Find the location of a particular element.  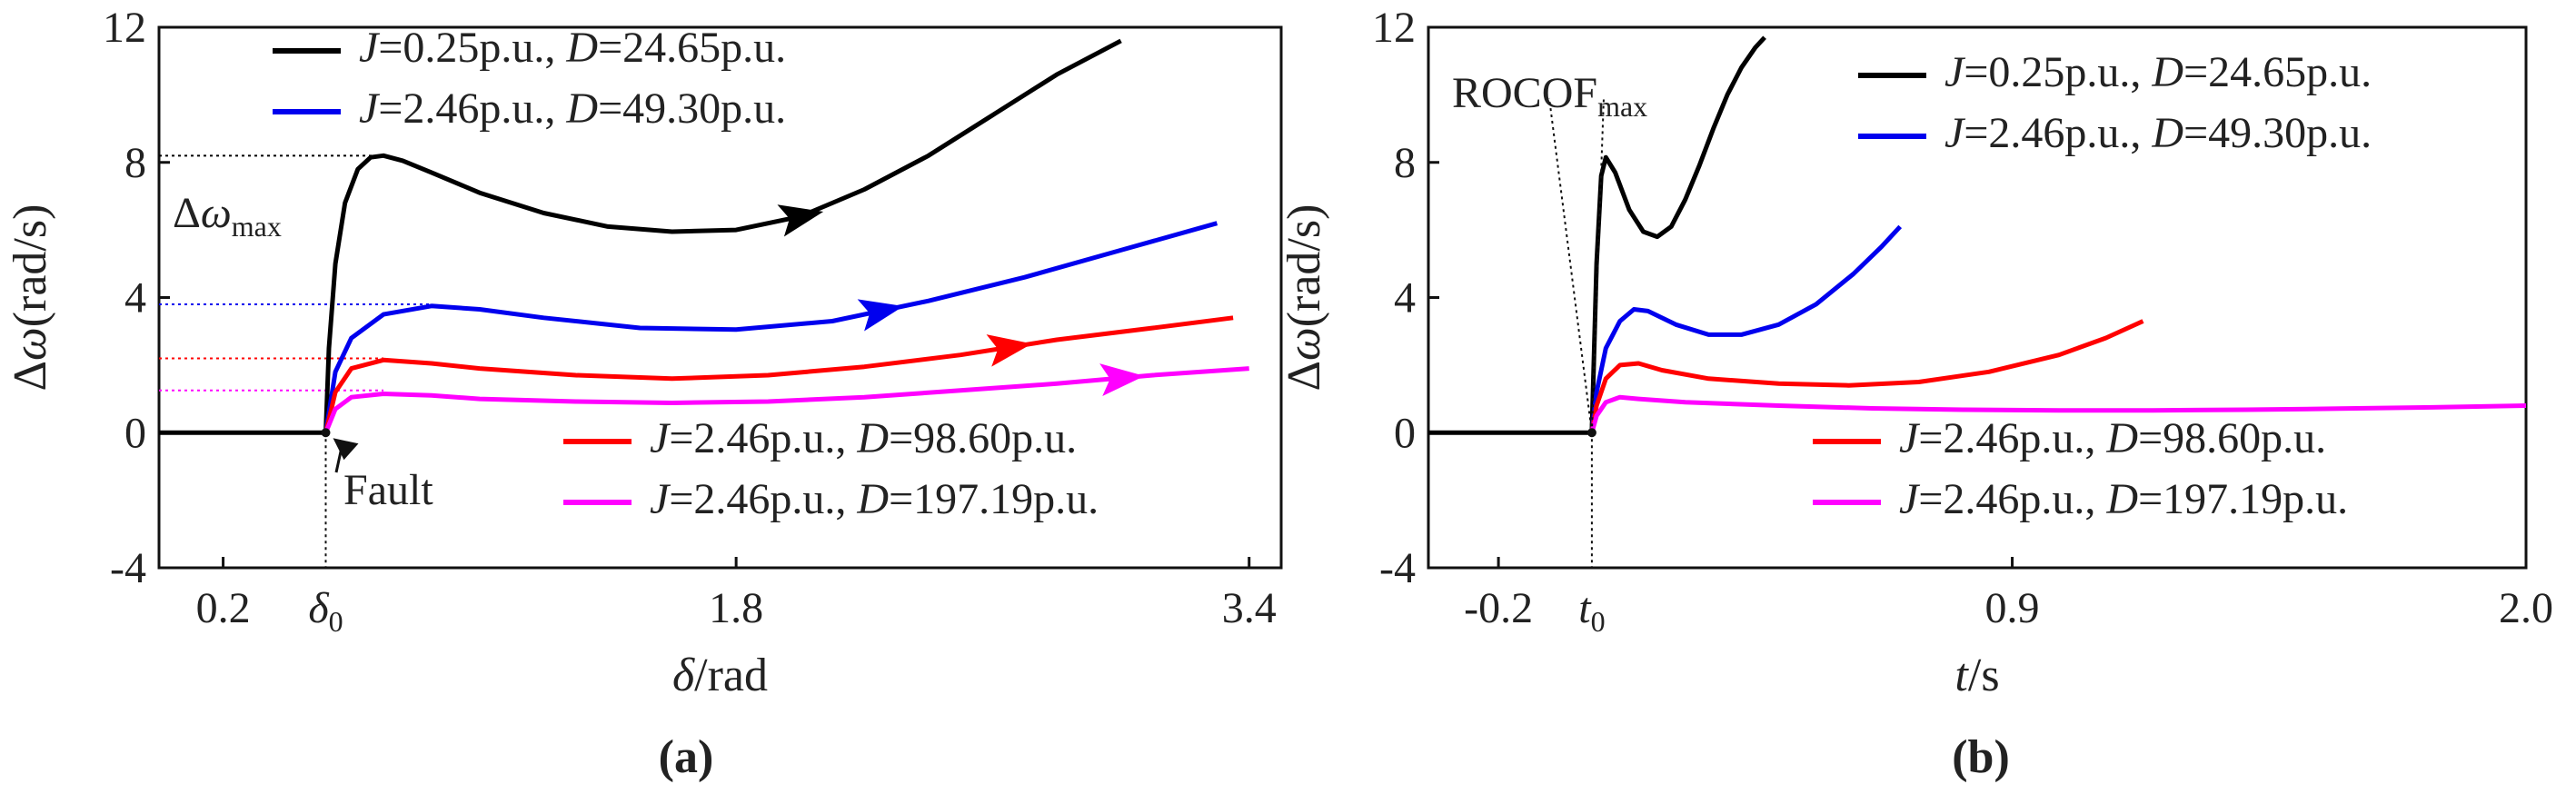

dw-max-delta: Δ is located at coordinates (187, 213).